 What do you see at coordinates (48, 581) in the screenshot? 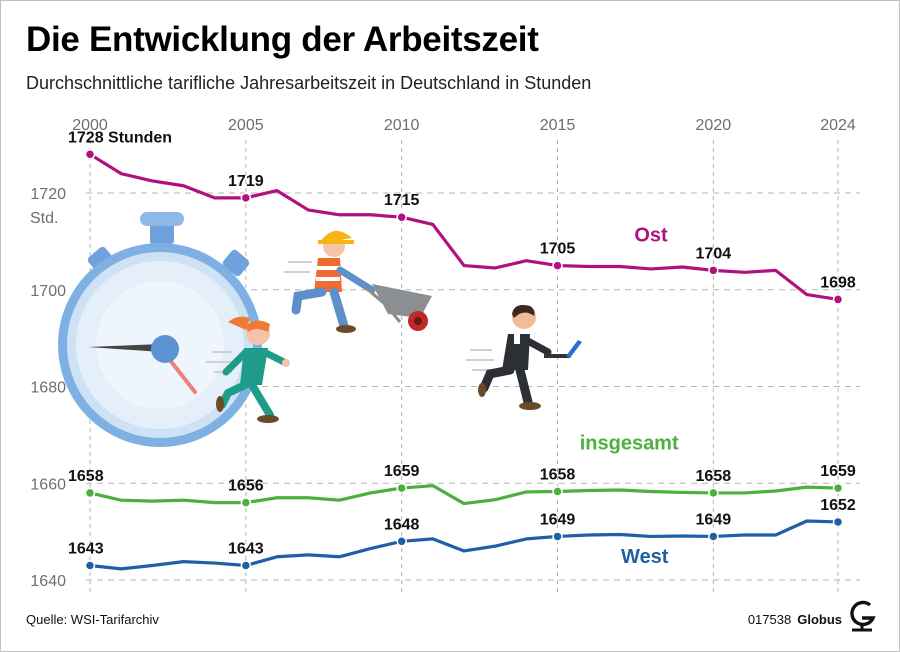
I see `y-tick-label: 1640` at bounding box center [48, 581].